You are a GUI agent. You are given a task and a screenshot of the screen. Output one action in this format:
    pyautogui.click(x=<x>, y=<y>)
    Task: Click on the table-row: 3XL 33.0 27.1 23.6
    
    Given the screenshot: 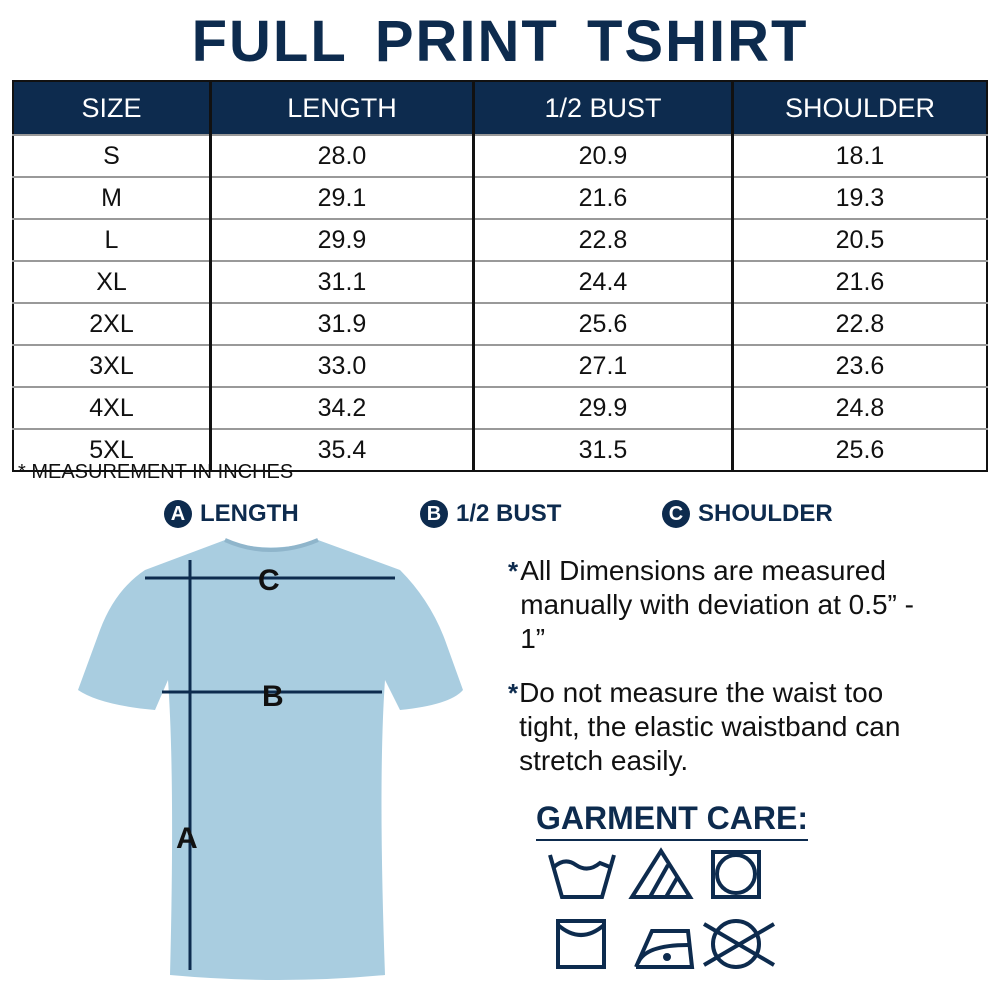 What is the action you would take?
    pyautogui.click(x=500, y=365)
    